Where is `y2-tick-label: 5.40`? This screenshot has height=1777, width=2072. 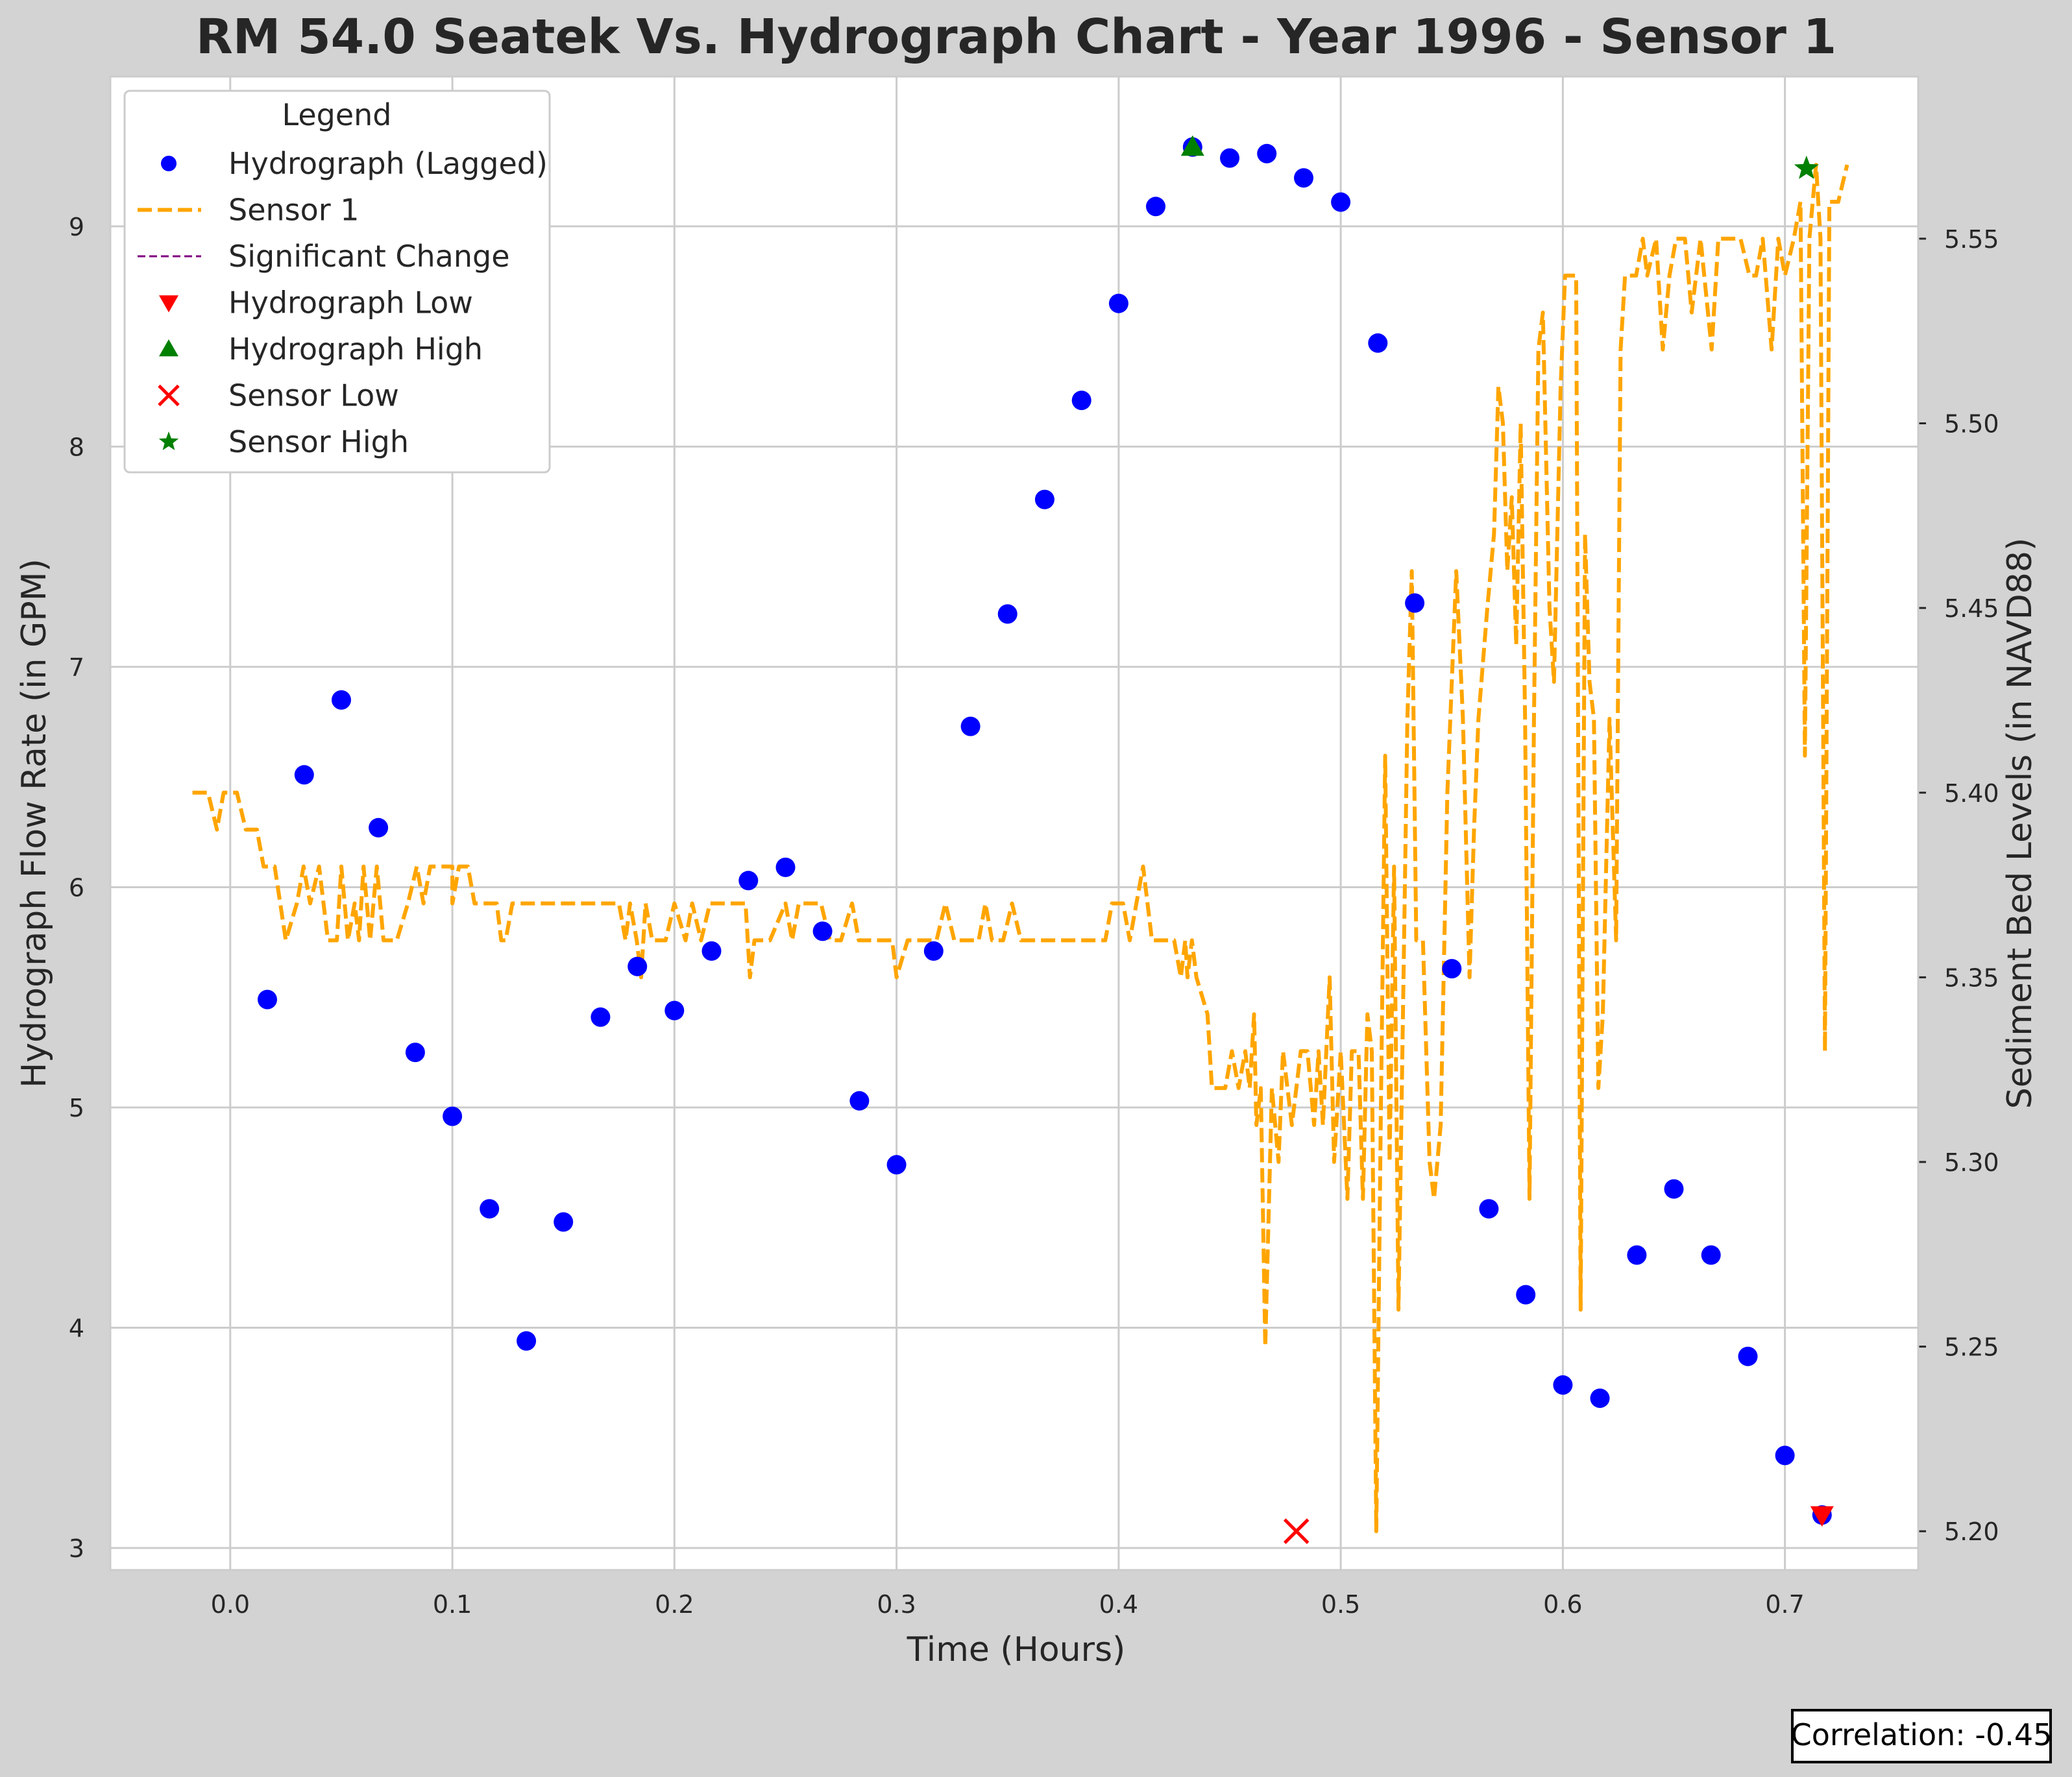 y2-tick-label: 5.40 is located at coordinates (1972, 793).